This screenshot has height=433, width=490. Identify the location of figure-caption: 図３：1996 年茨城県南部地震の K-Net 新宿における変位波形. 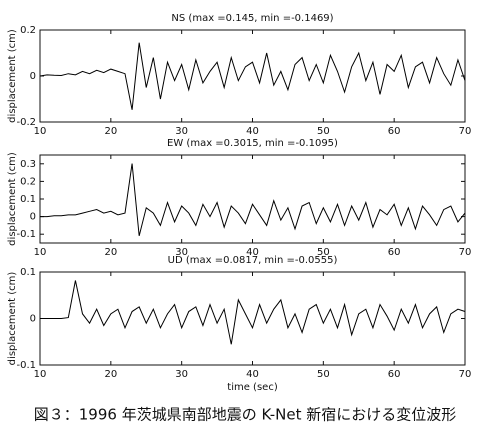
(245, 415).